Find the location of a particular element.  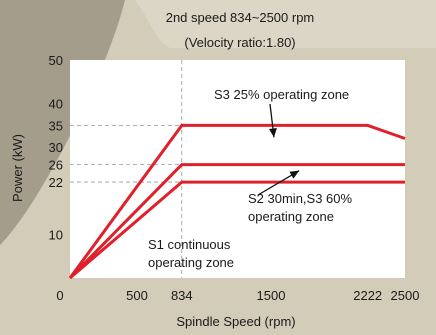

y-tick-30: 30 is located at coordinates (56, 147).